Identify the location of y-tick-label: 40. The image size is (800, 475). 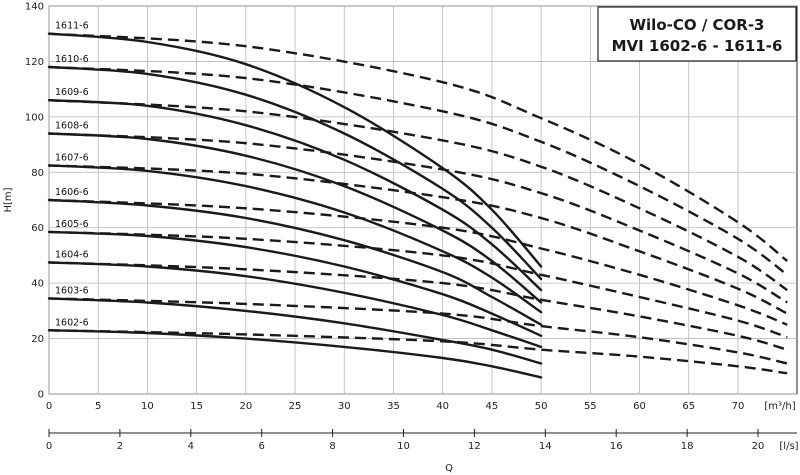
(37, 284).